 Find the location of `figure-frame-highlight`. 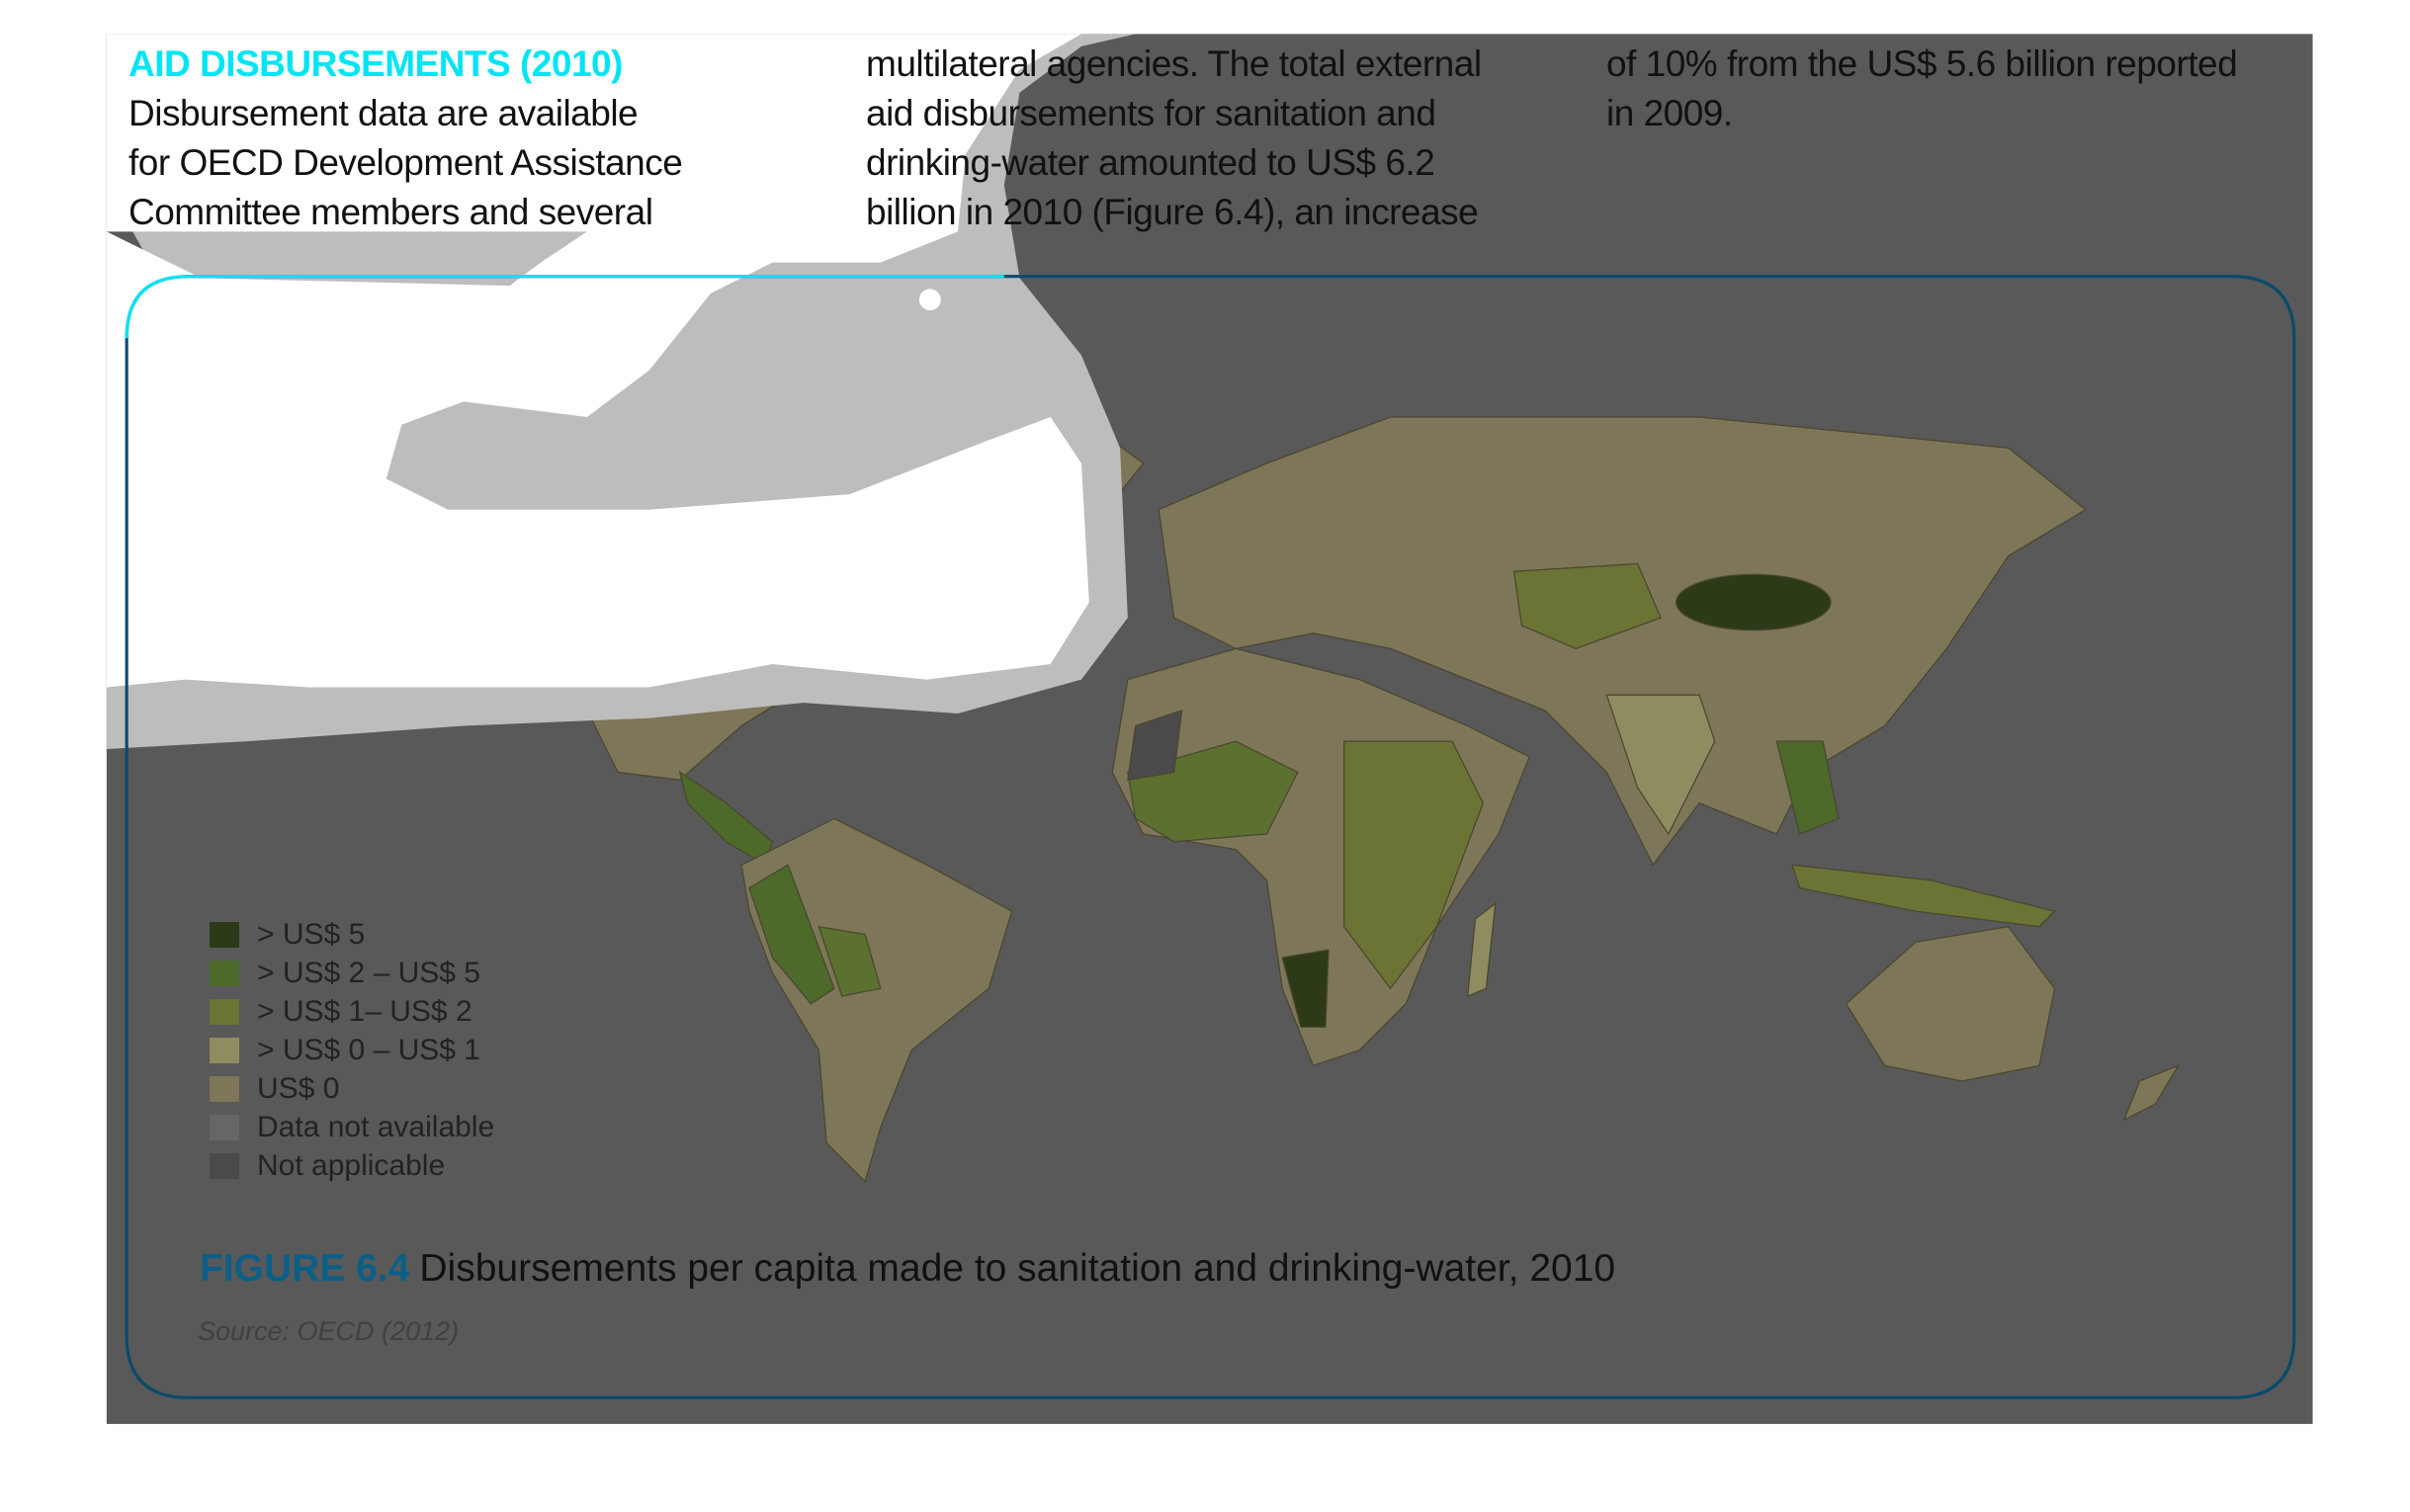

figure-frame-highlight is located at coordinates (564, 307).